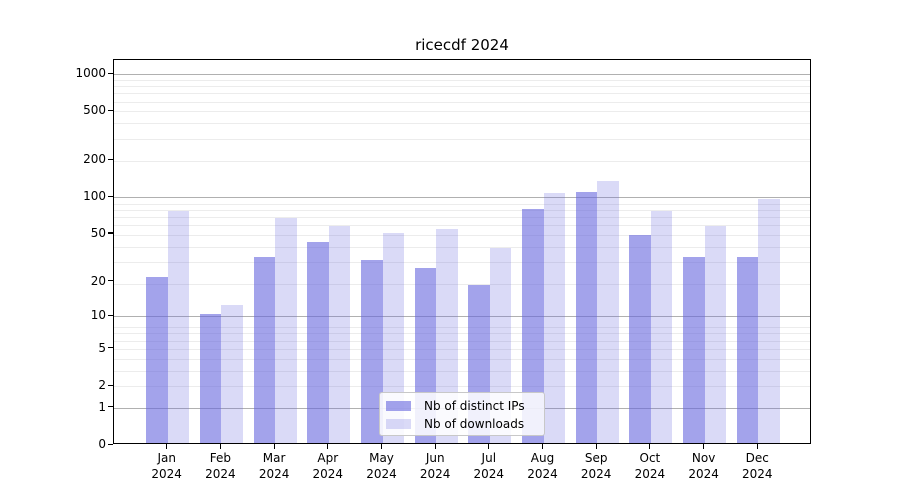  I want to click on bar-downloads-jan, so click(178, 326).